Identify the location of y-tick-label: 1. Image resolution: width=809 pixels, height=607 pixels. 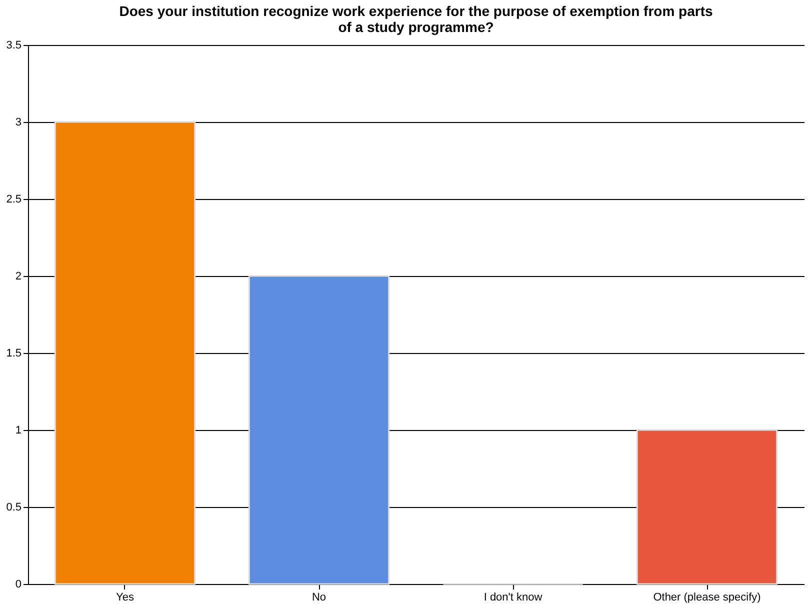
(18, 430).